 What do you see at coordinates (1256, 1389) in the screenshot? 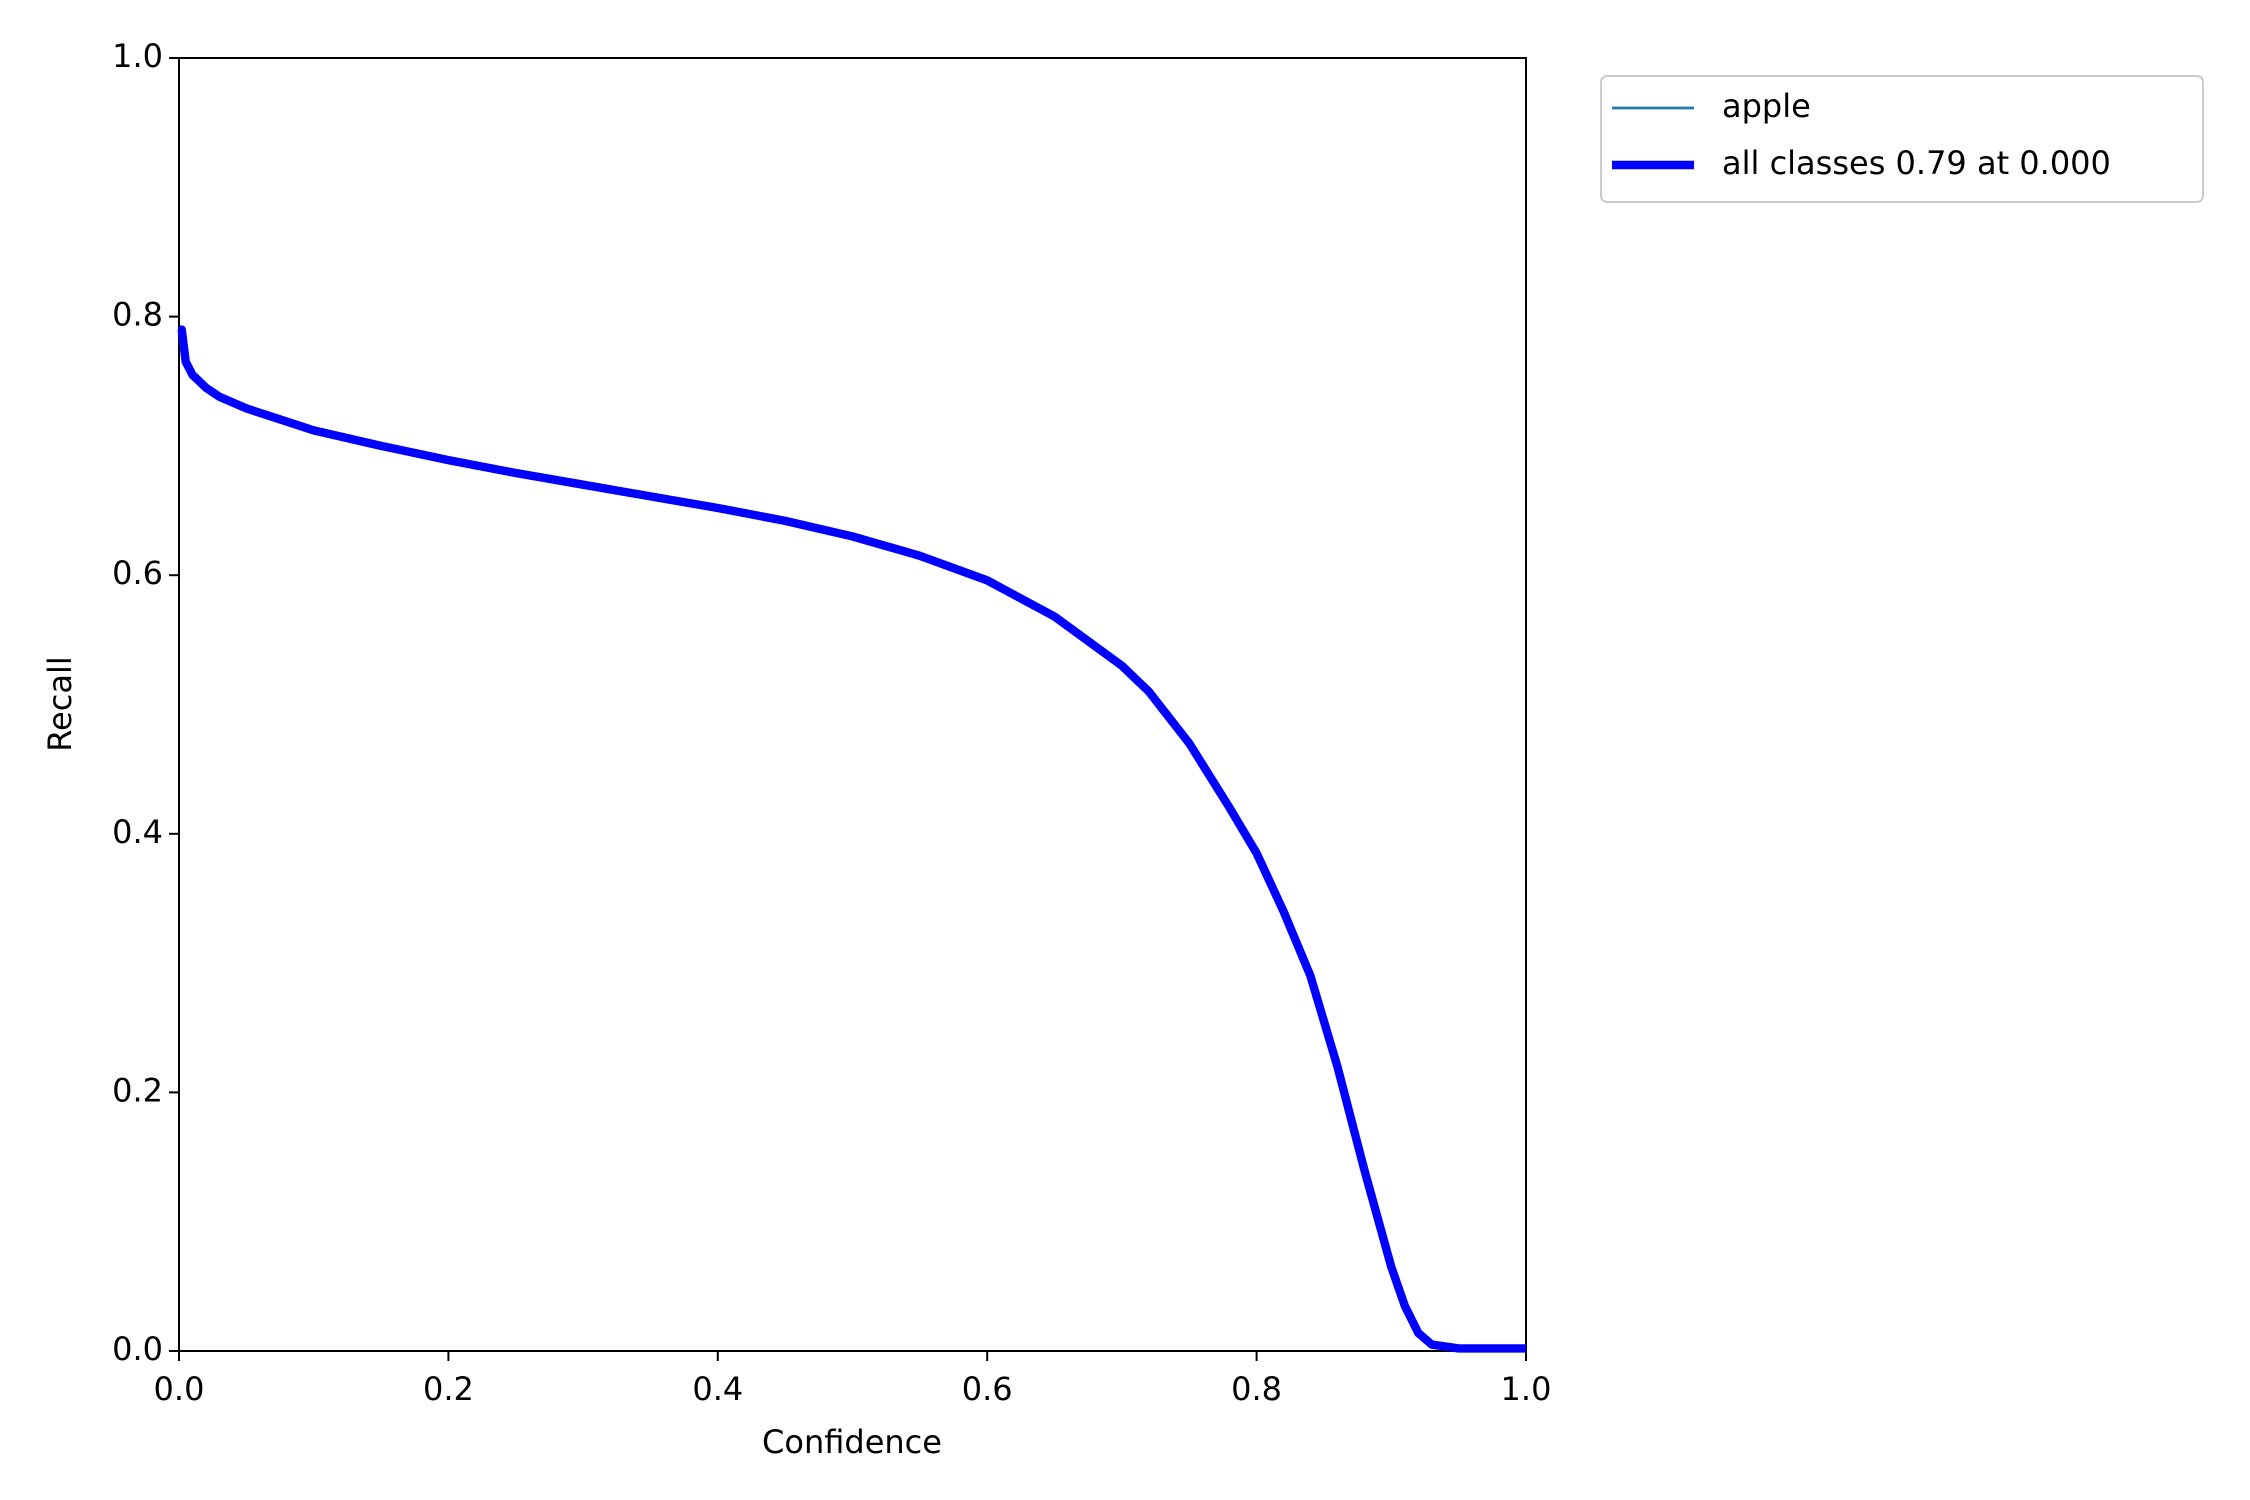
I see `x-tick-label: 0.8` at bounding box center [1256, 1389].